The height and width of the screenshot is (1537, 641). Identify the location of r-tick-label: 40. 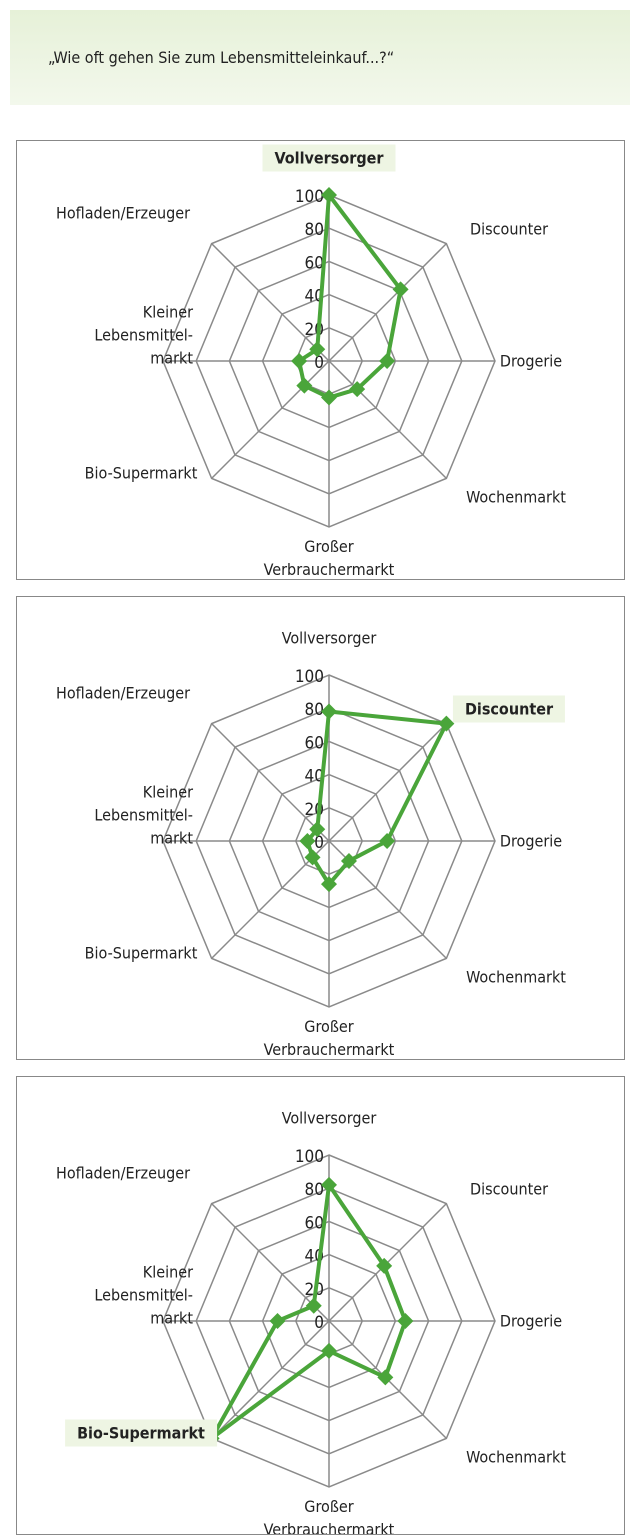
(314, 777).